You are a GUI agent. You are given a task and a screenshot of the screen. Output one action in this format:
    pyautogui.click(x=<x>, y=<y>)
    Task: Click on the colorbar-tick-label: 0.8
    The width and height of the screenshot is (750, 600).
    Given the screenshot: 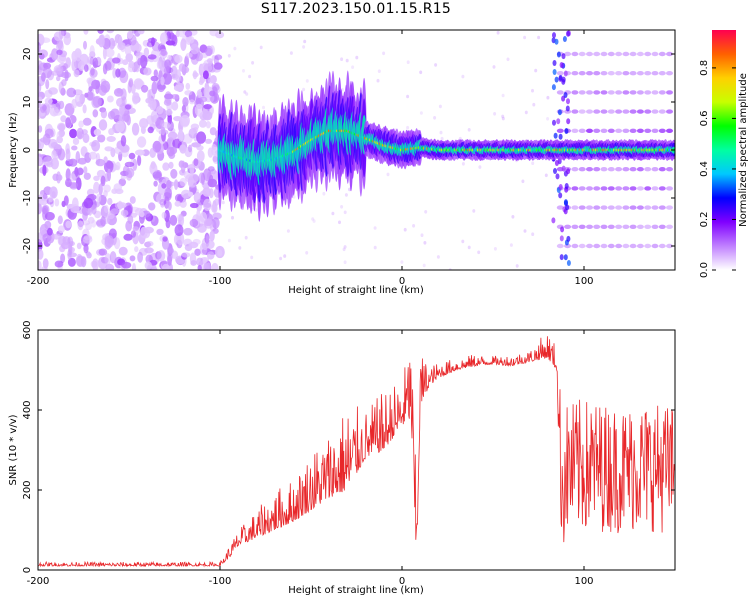 What is the action you would take?
    pyautogui.click(x=704, y=68)
    